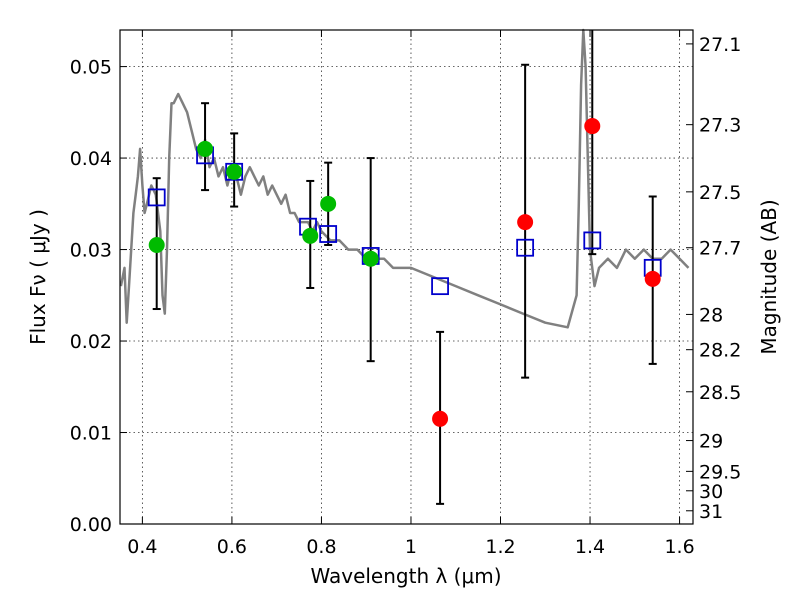 This screenshot has height=600, width=800. I want to click on right-tick-label: 28, so click(711, 315).